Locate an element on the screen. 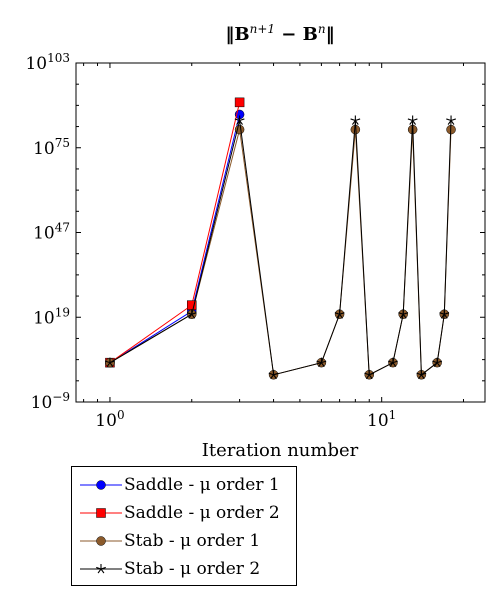 The height and width of the screenshot is (600, 500). x-axis-title: Iteration number is located at coordinates (280, 450).